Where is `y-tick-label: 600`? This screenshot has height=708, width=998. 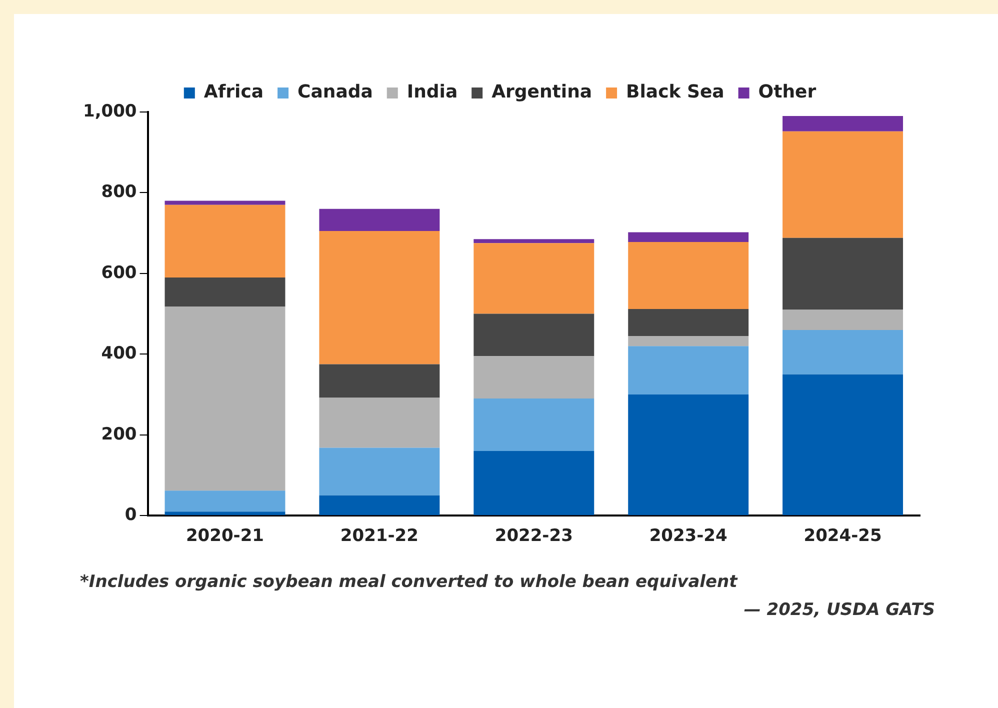
y-tick-label: 600 is located at coordinates (119, 272).